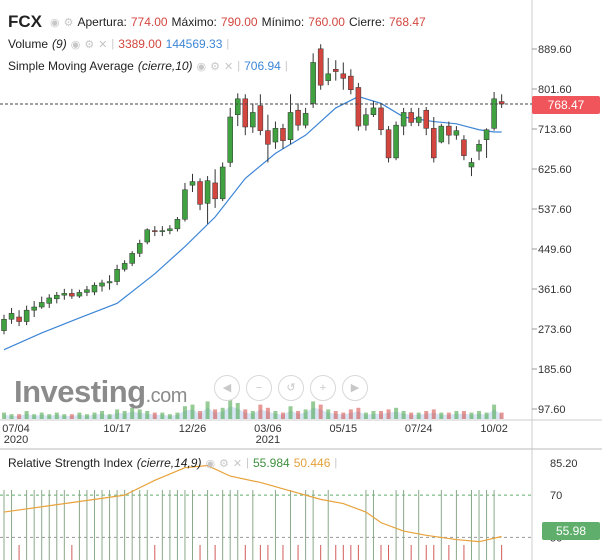  I want to click on volume-param: (9), so click(59, 44).